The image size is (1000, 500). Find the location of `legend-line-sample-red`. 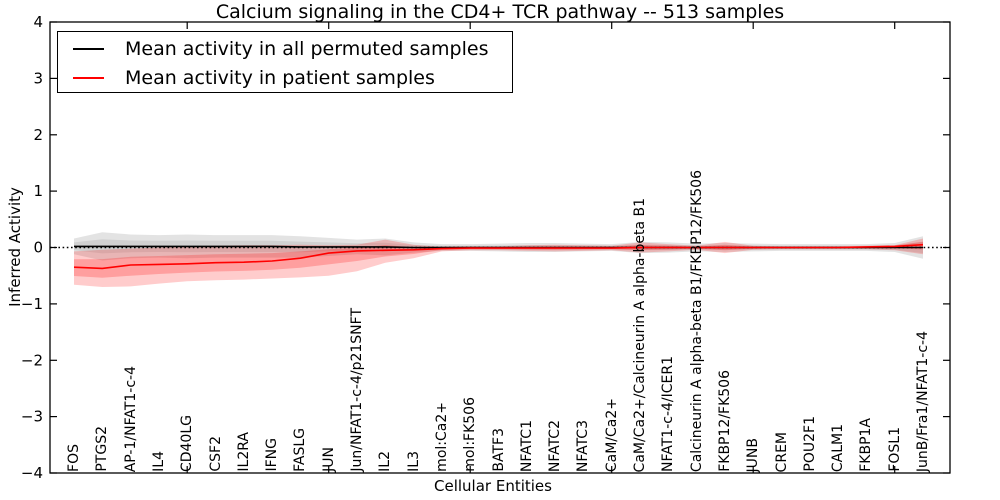

legend-line-sample-red is located at coordinates (88, 78).